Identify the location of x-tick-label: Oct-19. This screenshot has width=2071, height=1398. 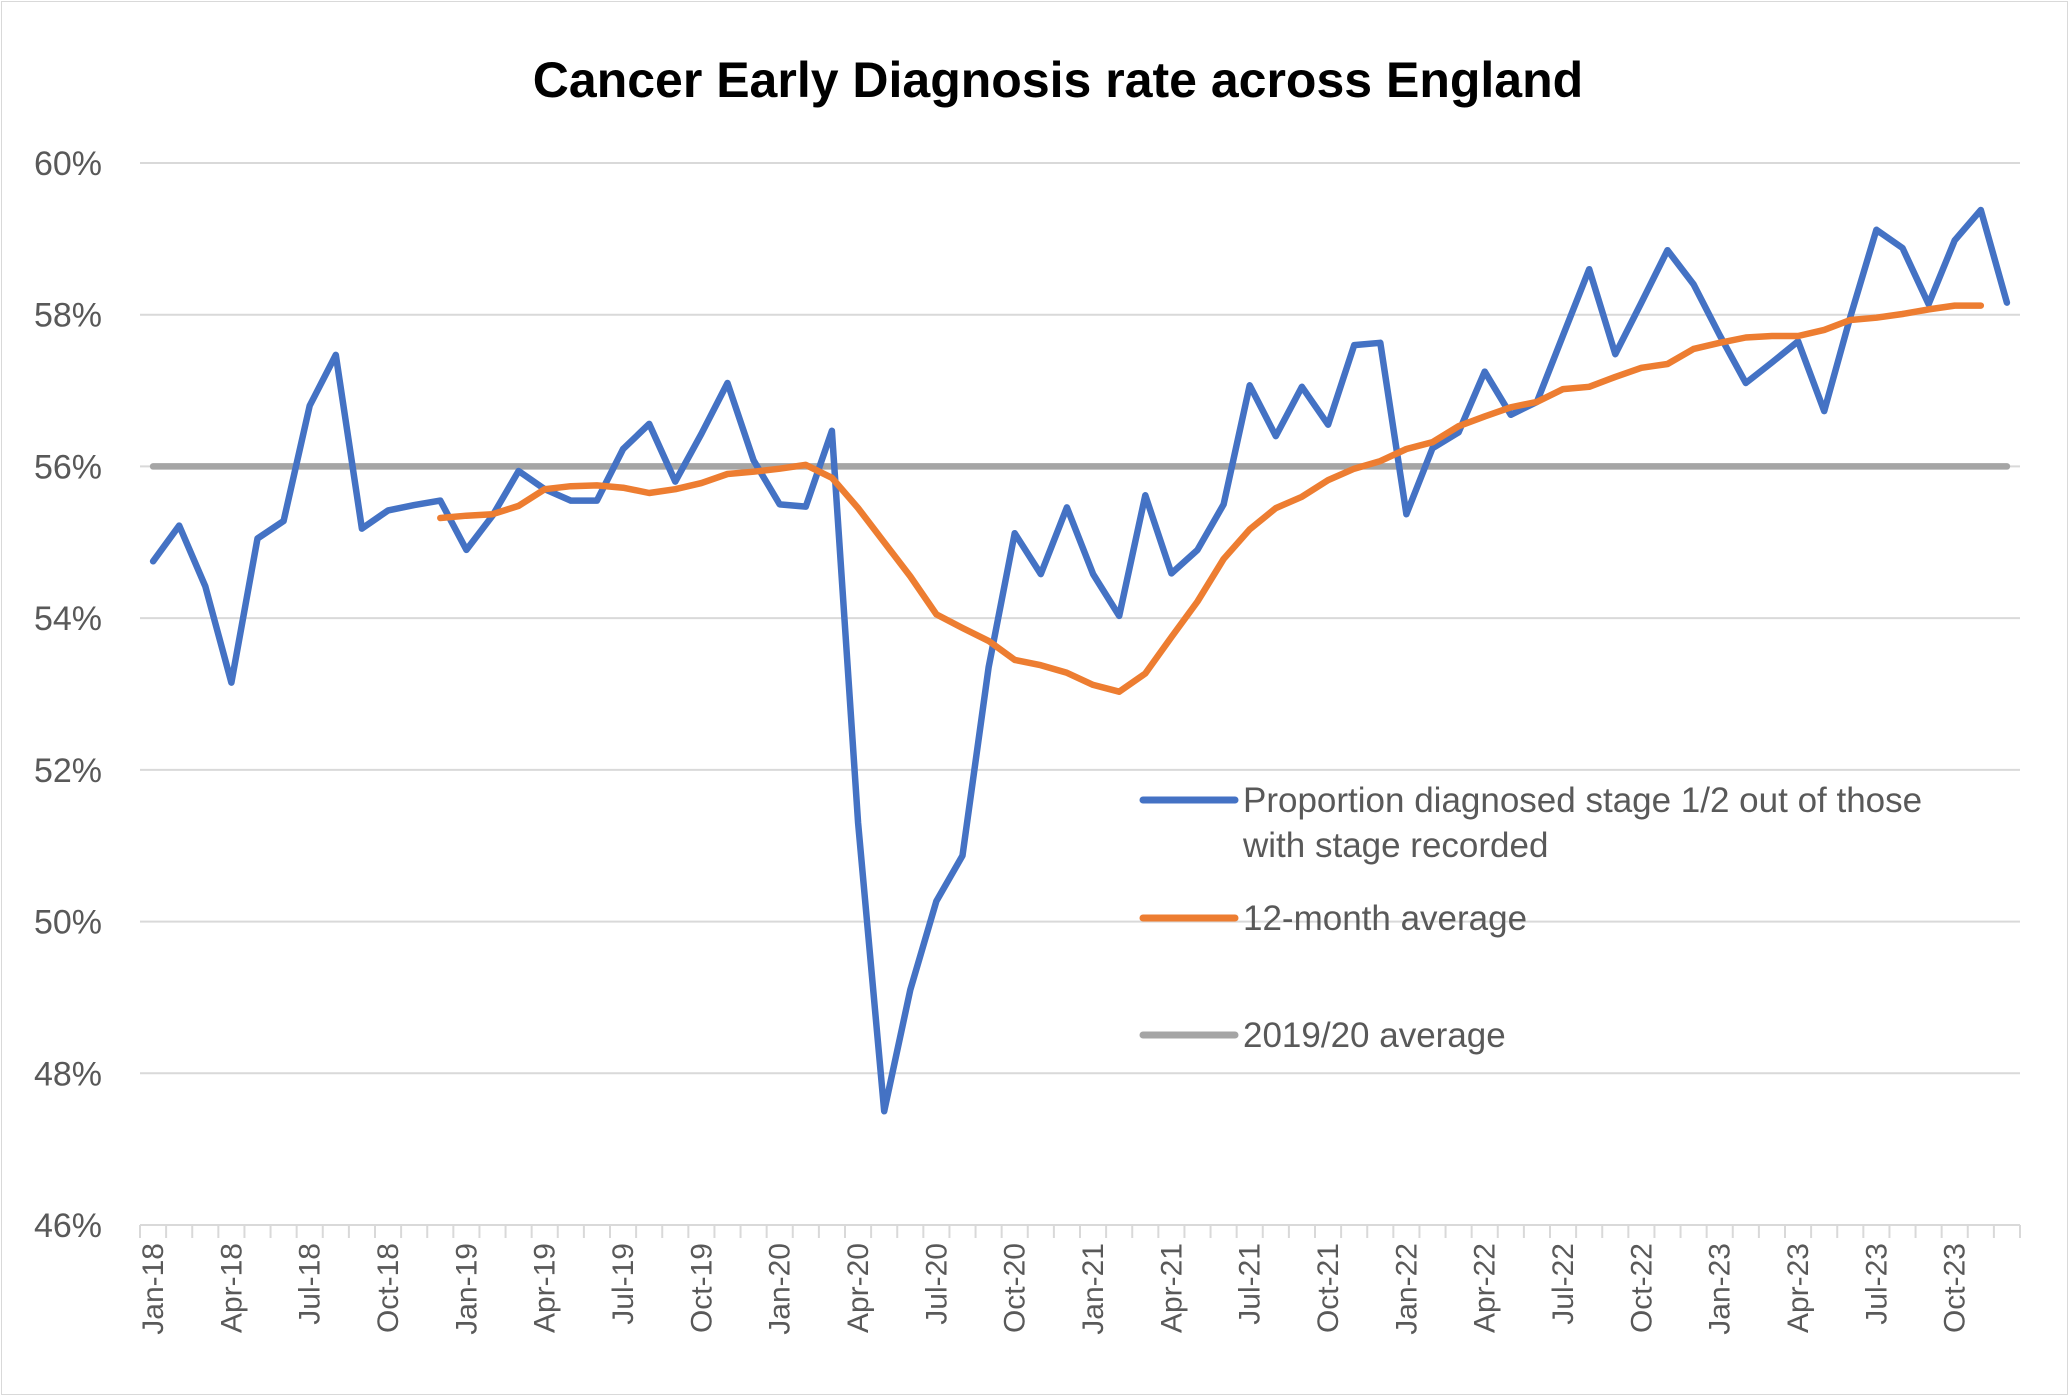
(701, 1288).